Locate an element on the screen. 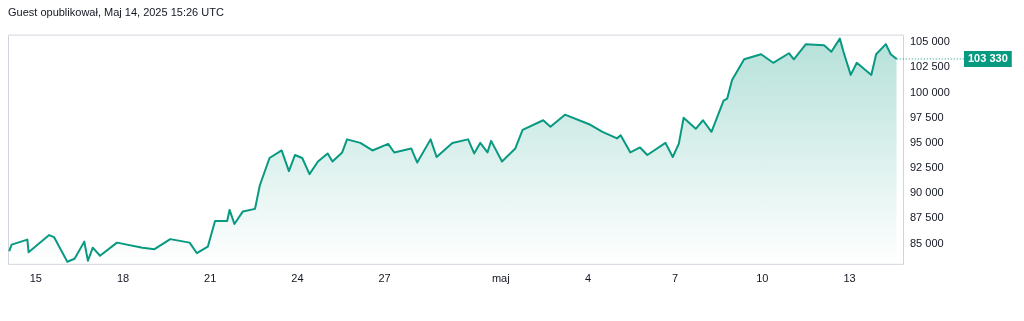 This screenshot has height=321, width=1024. x-tick-label: 7 is located at coordinates (675, 278).